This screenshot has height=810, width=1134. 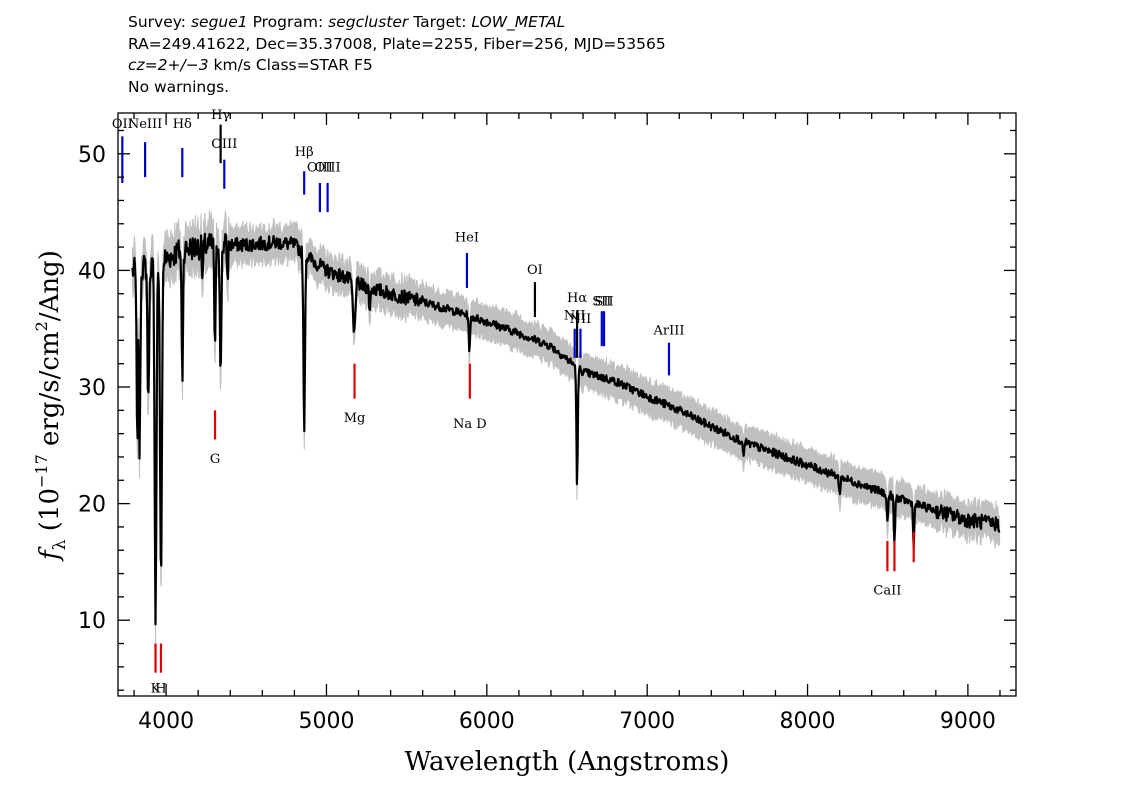 I want to click on absorption-line-label: Mg, so click(x=355, y=418).